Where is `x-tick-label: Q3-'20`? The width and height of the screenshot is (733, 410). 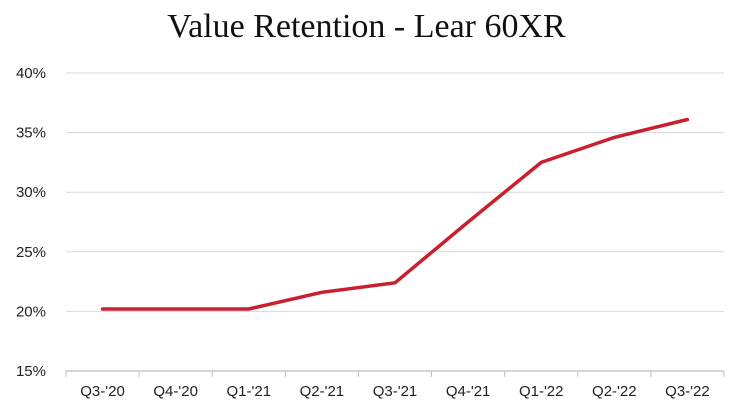 x-tick-label: Q3-'20 is located at coordinates (102, 391).